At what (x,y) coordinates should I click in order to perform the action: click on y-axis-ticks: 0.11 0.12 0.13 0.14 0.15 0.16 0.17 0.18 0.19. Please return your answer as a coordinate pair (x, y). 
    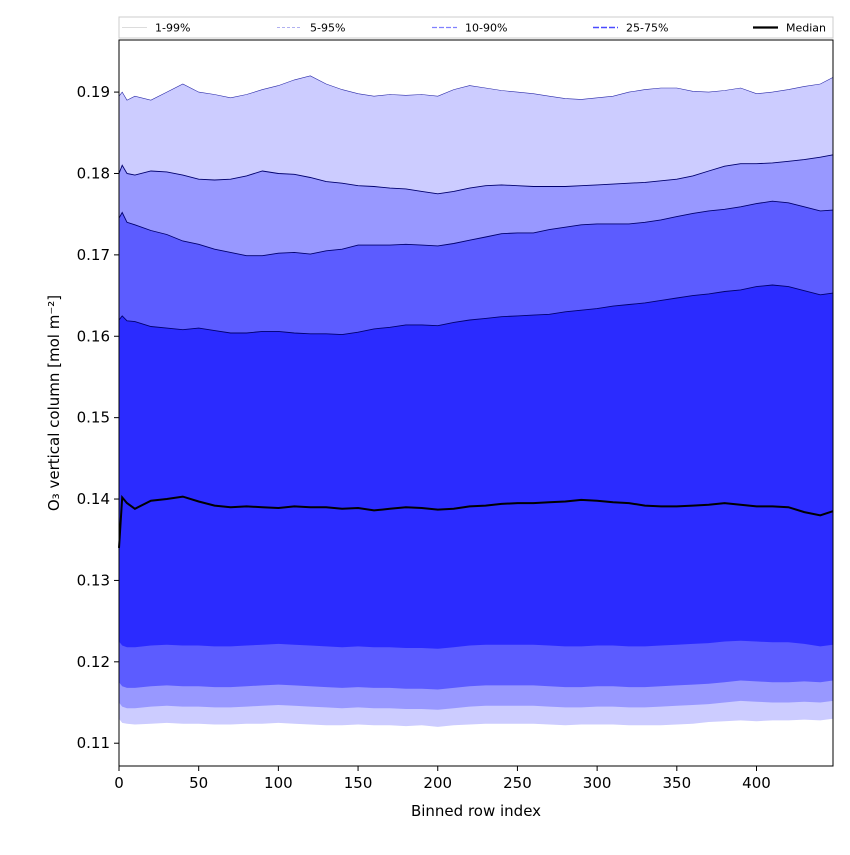
    Looking at the image, I should click on (98, 417).